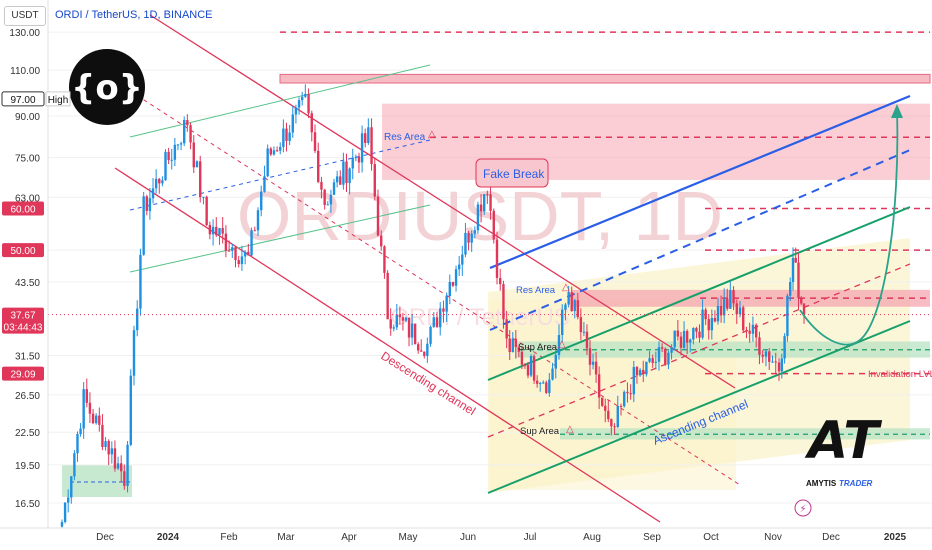  What do you see at coordinates (27, 396) in the screenshot?
I see `y-tick-label-3: 26.50` at bounding box center [27, 396].